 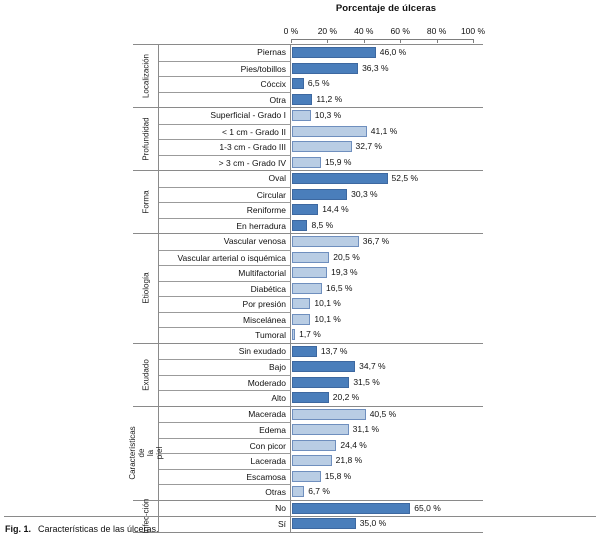 What do you see at coordinates (321, 162) in the screenshot?
I see `chart-row: > 3 cm - Grado IV 15,9 %` at bounding box center [321, 162].